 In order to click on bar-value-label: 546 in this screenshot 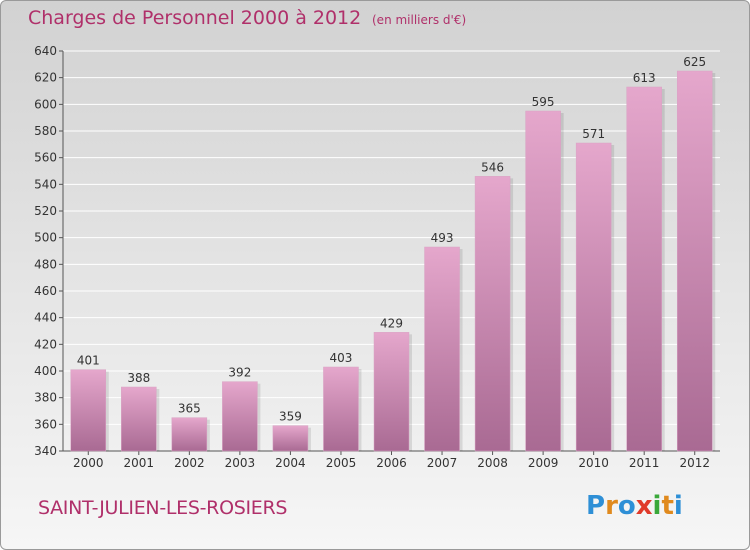, I will do `click(492, 167)`.